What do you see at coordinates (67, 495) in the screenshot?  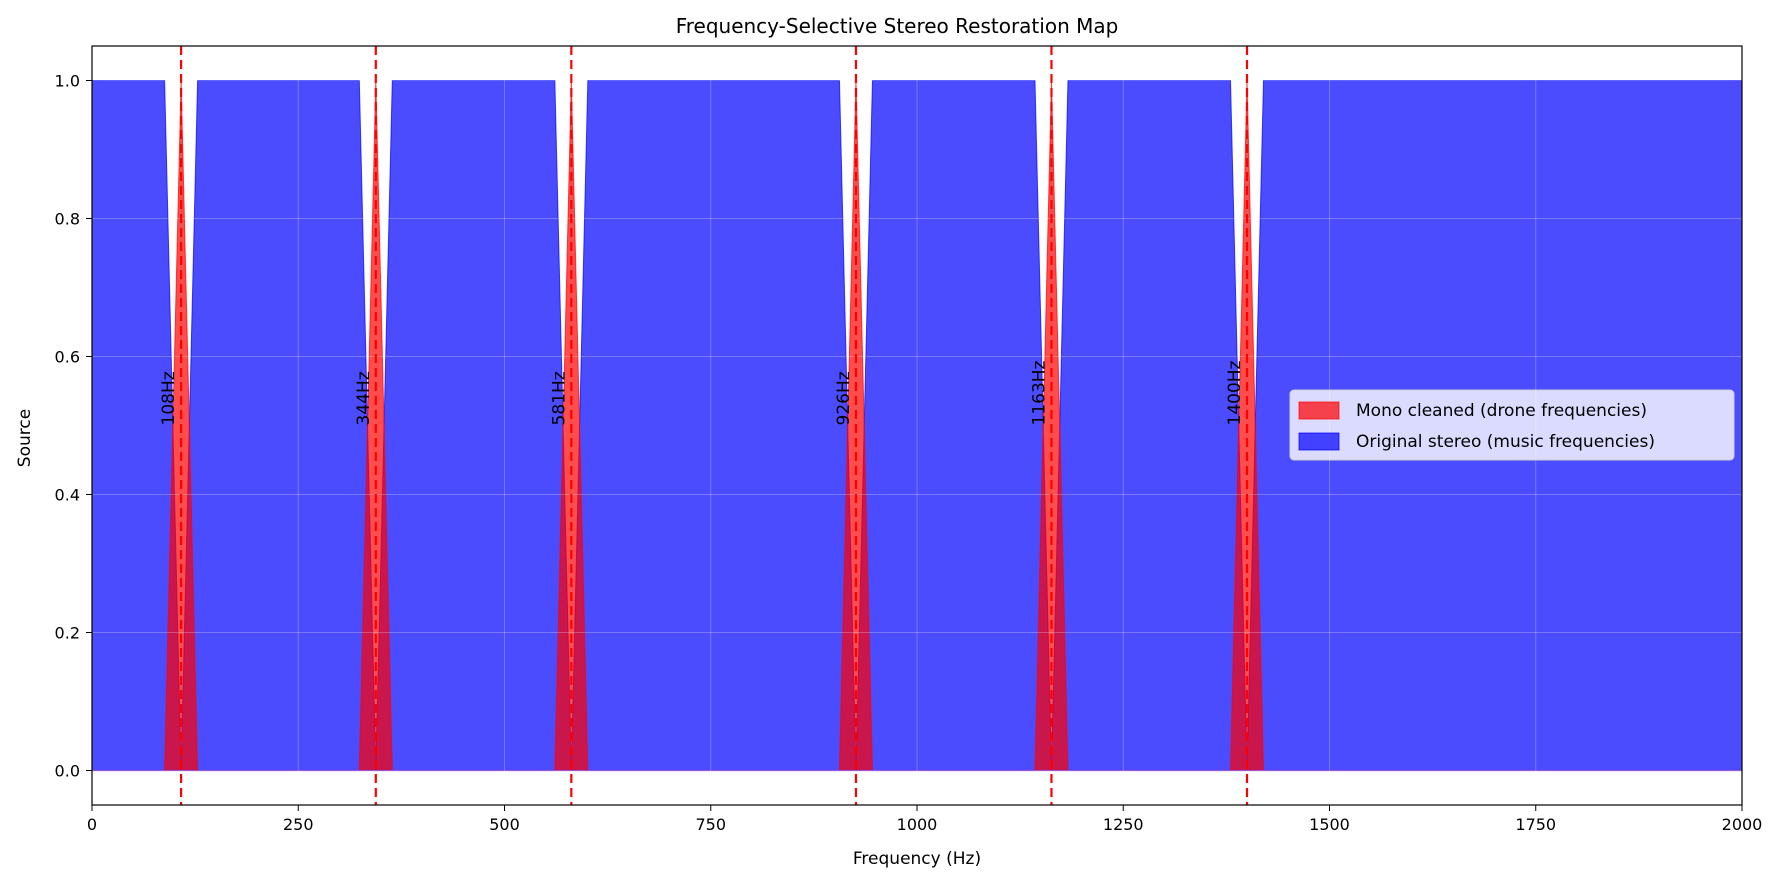 I see `y-tick-label: 0.4` at bounding box center [67, 495].